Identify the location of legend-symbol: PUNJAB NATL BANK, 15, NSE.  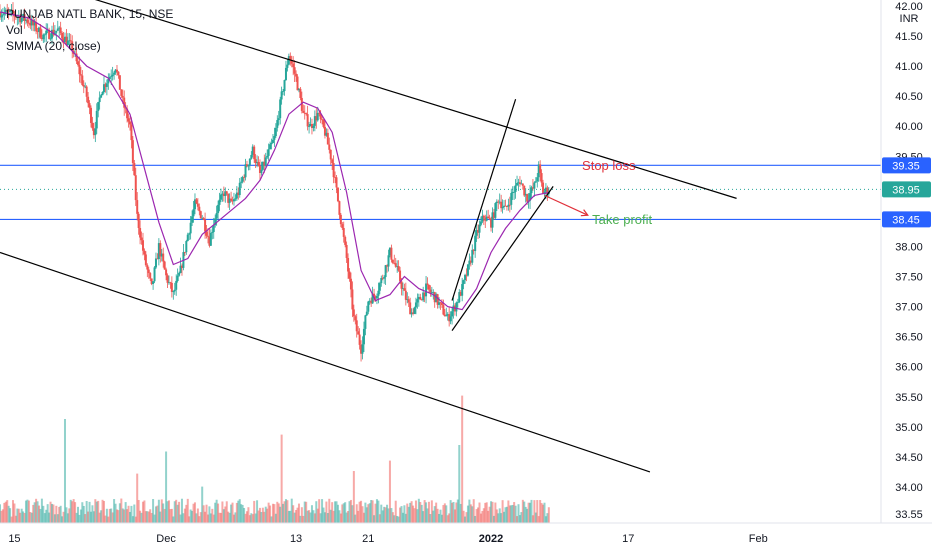
(90, 14).